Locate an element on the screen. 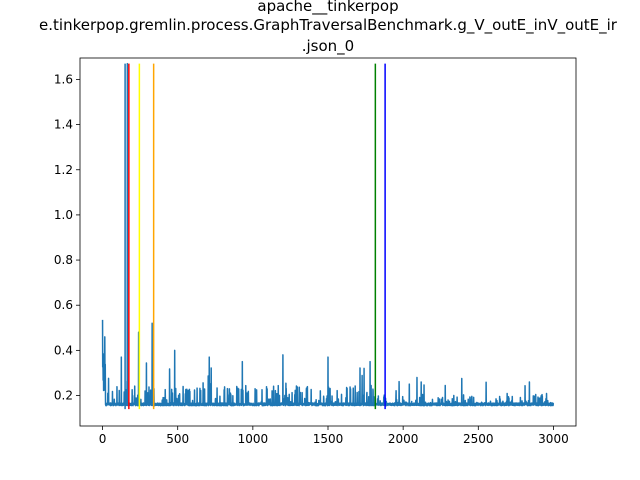 Image resolution: width=640 pixels, height=480 pixels. y-tick-label: 0.2 is located at coordinates (63, 396).